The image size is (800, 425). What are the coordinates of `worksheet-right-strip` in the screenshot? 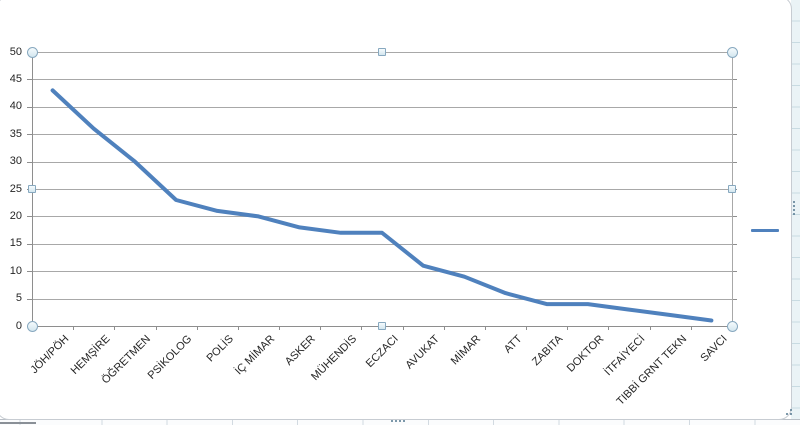 It's located at (795, 212).